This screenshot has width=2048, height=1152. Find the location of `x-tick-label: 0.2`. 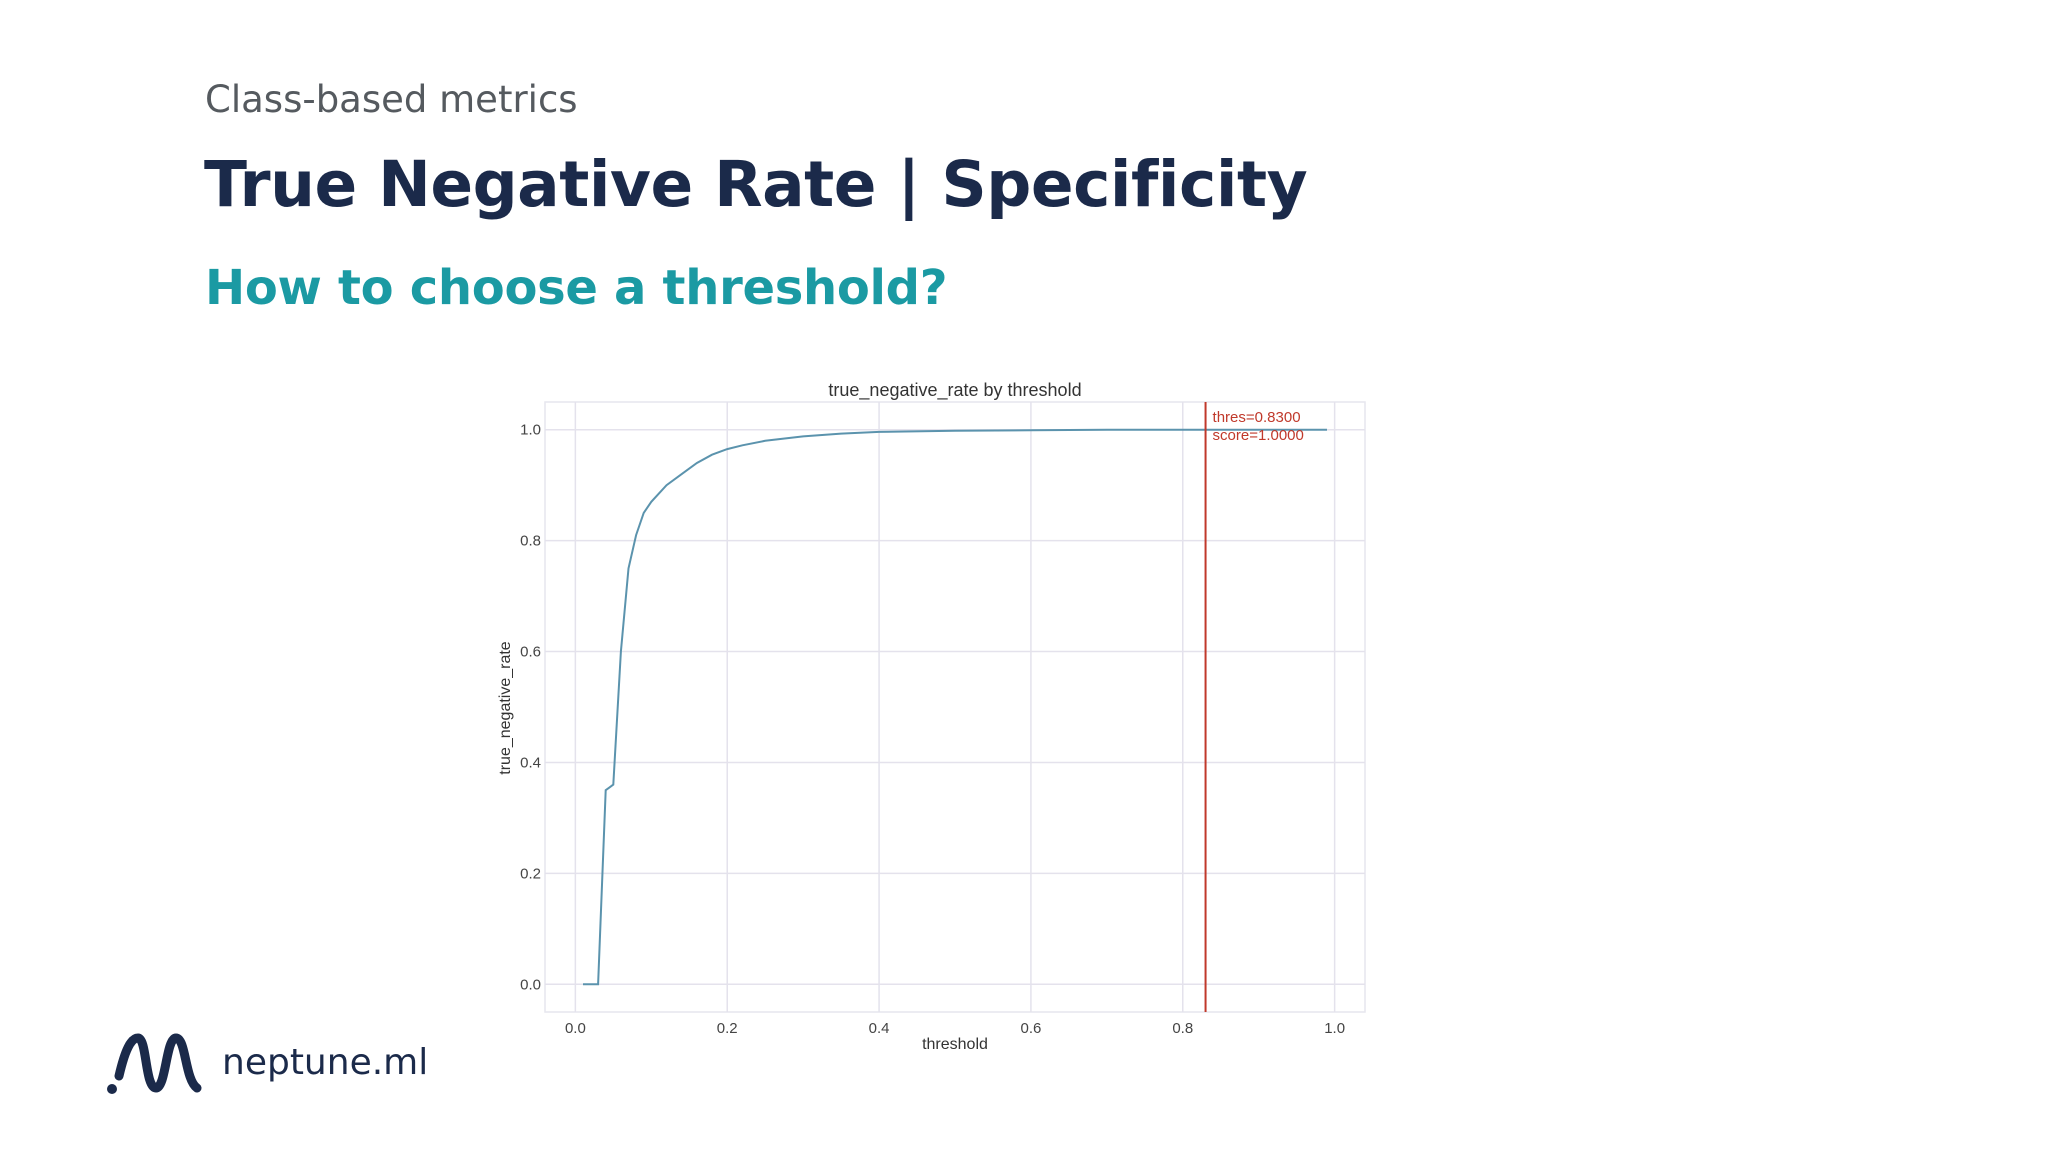

x-tick-label: 0.2 is located at coordinates (727, 1028).